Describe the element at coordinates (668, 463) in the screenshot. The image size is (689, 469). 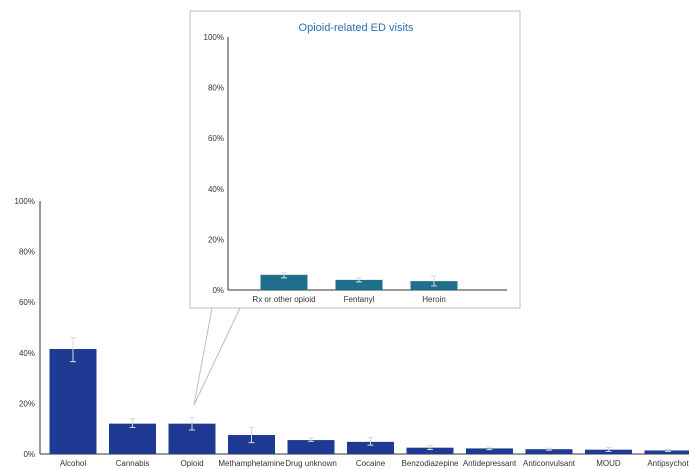
I see `main-category-label: Antipsychot` at that location.